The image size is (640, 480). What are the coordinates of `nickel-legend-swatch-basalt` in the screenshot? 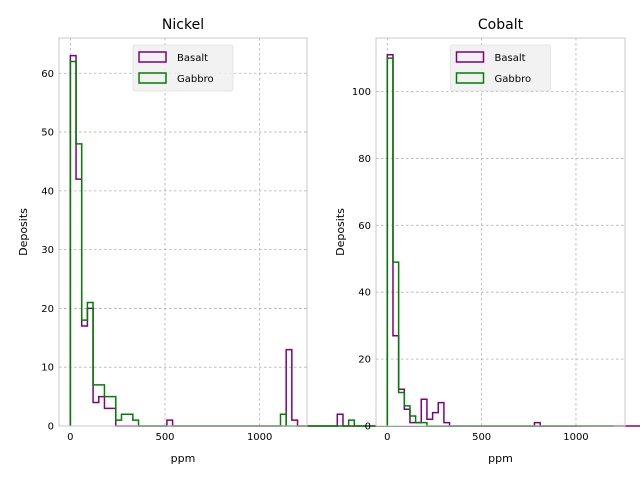 It's located at (152, 57).